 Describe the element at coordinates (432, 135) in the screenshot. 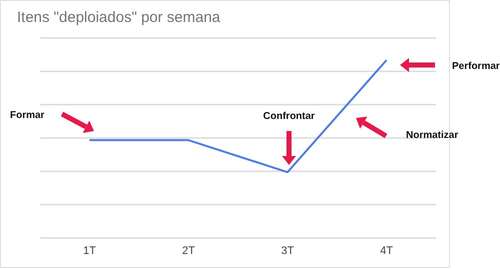

I see `annotation: Normatizar` at that location.